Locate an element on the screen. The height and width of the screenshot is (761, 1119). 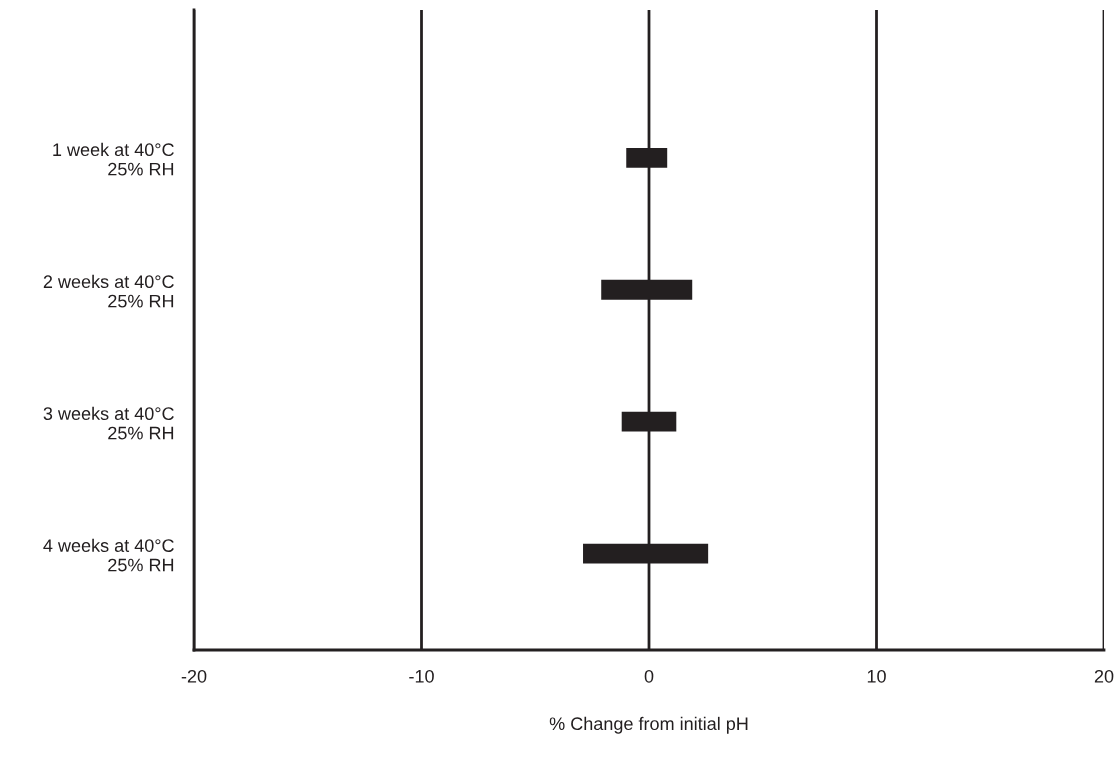
y-tick-label: 1 week at 40°C 25% RH is located at coordinates (113, 159).